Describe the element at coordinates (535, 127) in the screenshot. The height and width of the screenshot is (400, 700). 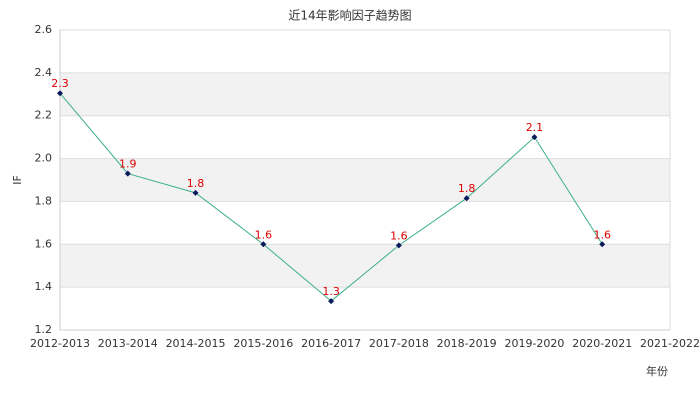
I see `data-label: 2.1` at that location.